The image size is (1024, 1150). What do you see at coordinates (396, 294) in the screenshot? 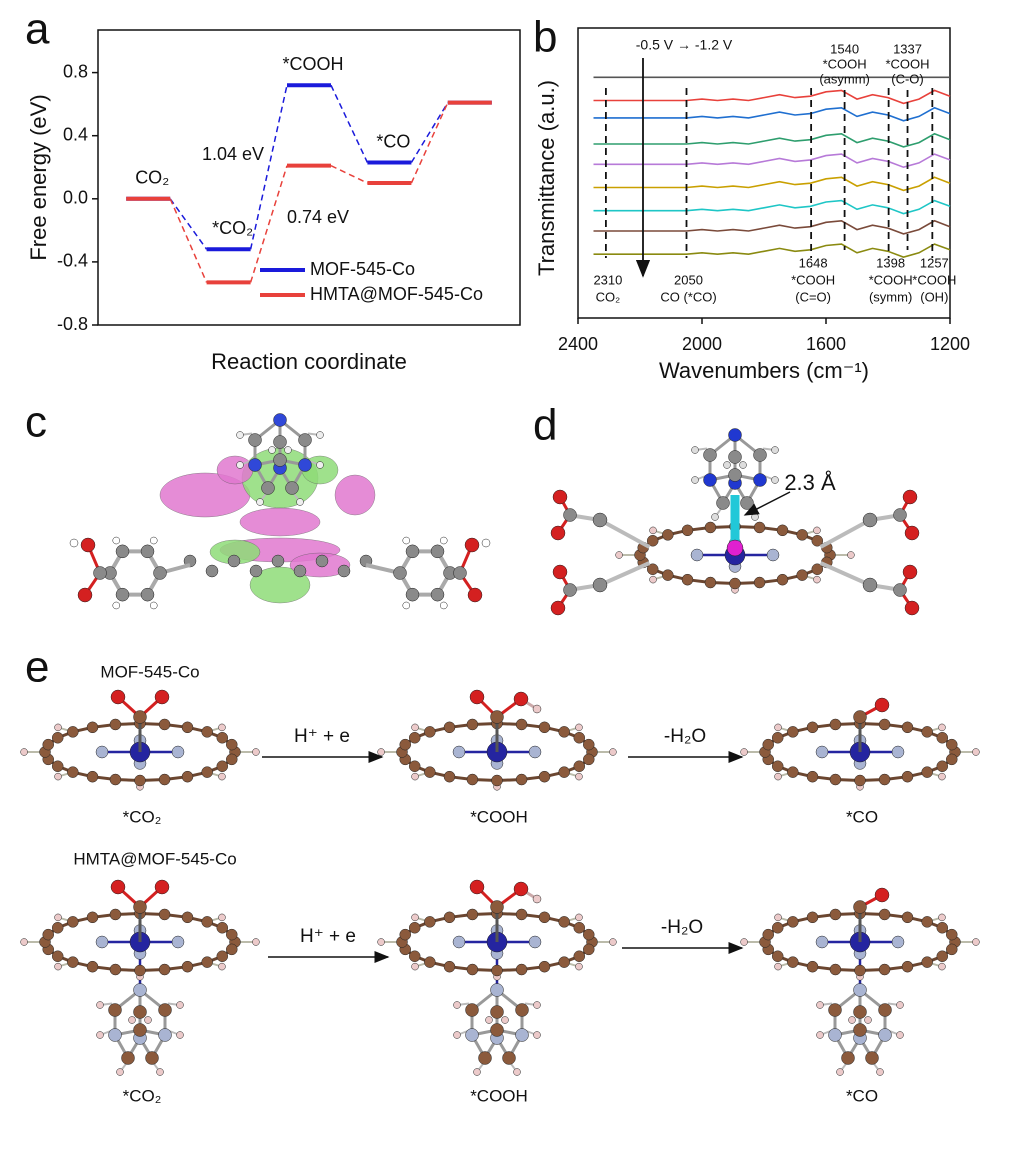
I see `legend-label: HMTA@MOF-545-Co` at bounding box center [396, 294].